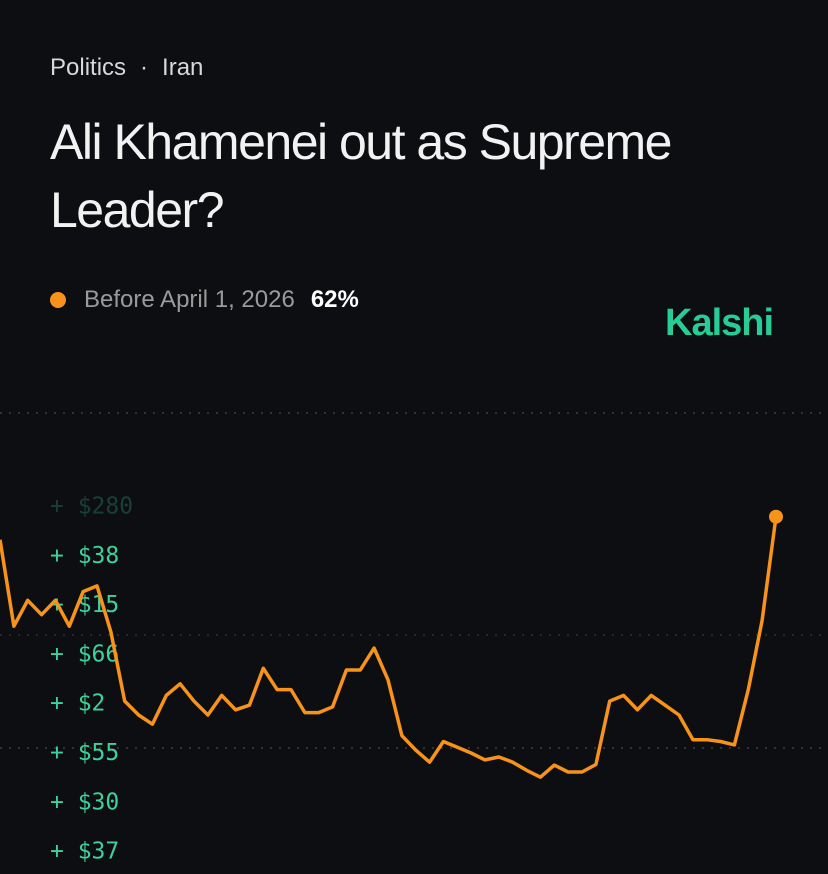  What do you see at coordinates (776, 516) in the screenshot?
I see `last-point` at bounding box center [776, 516].